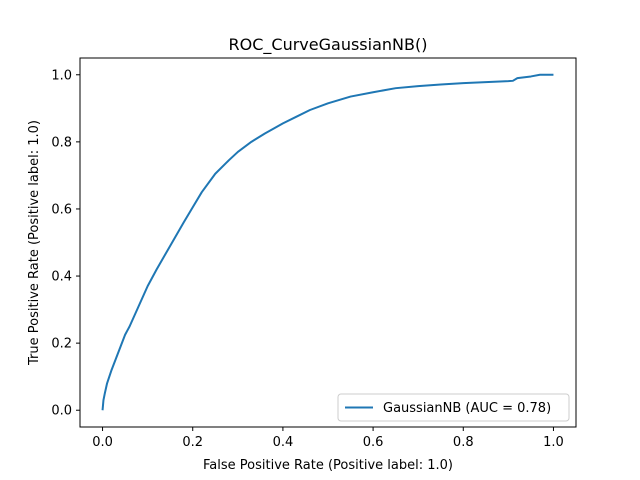 The width and height of the screenshot is (640, 480). What do you see at coordinates (61, 209) in the screenshot?
I see `y-tick-label: 0.6` at bounding box center [61, 209].